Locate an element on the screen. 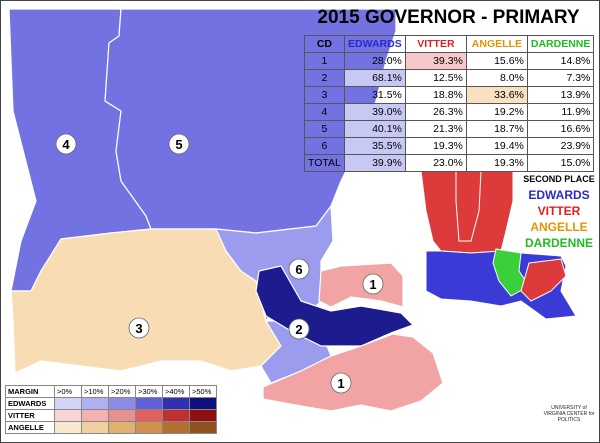 The image size is (600, 443). table-cell: 23.9% is located at coordinates (560, 146).